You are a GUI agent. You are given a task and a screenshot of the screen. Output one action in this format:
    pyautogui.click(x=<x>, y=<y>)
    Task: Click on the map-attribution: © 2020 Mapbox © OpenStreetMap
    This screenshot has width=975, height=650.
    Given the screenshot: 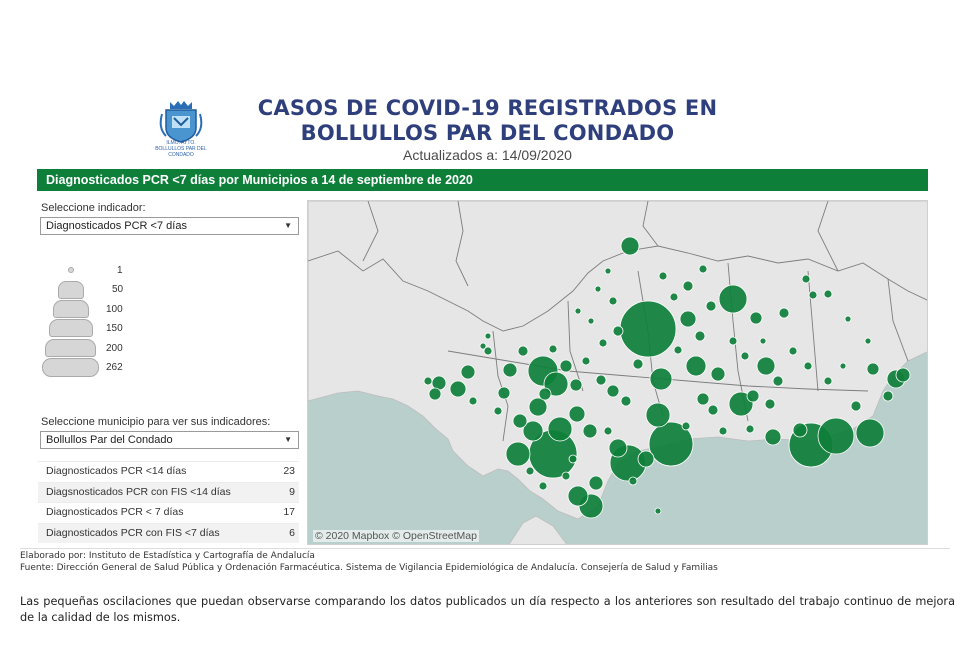 What is the action you would take?
    pyautogui.click(x=396, y=536)
    